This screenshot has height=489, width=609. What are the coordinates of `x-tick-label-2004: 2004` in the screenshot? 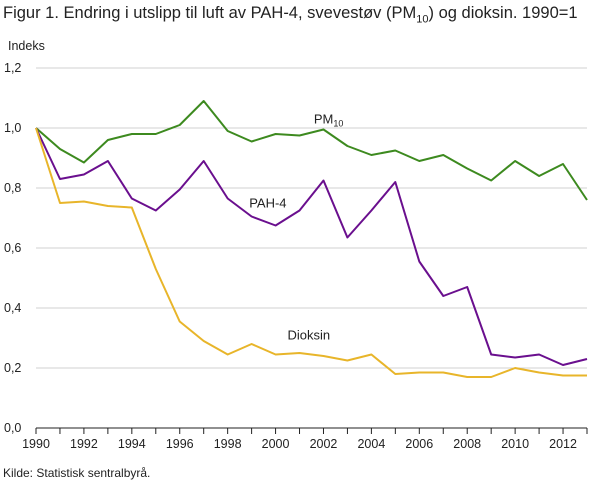 It's located at (371, 444).